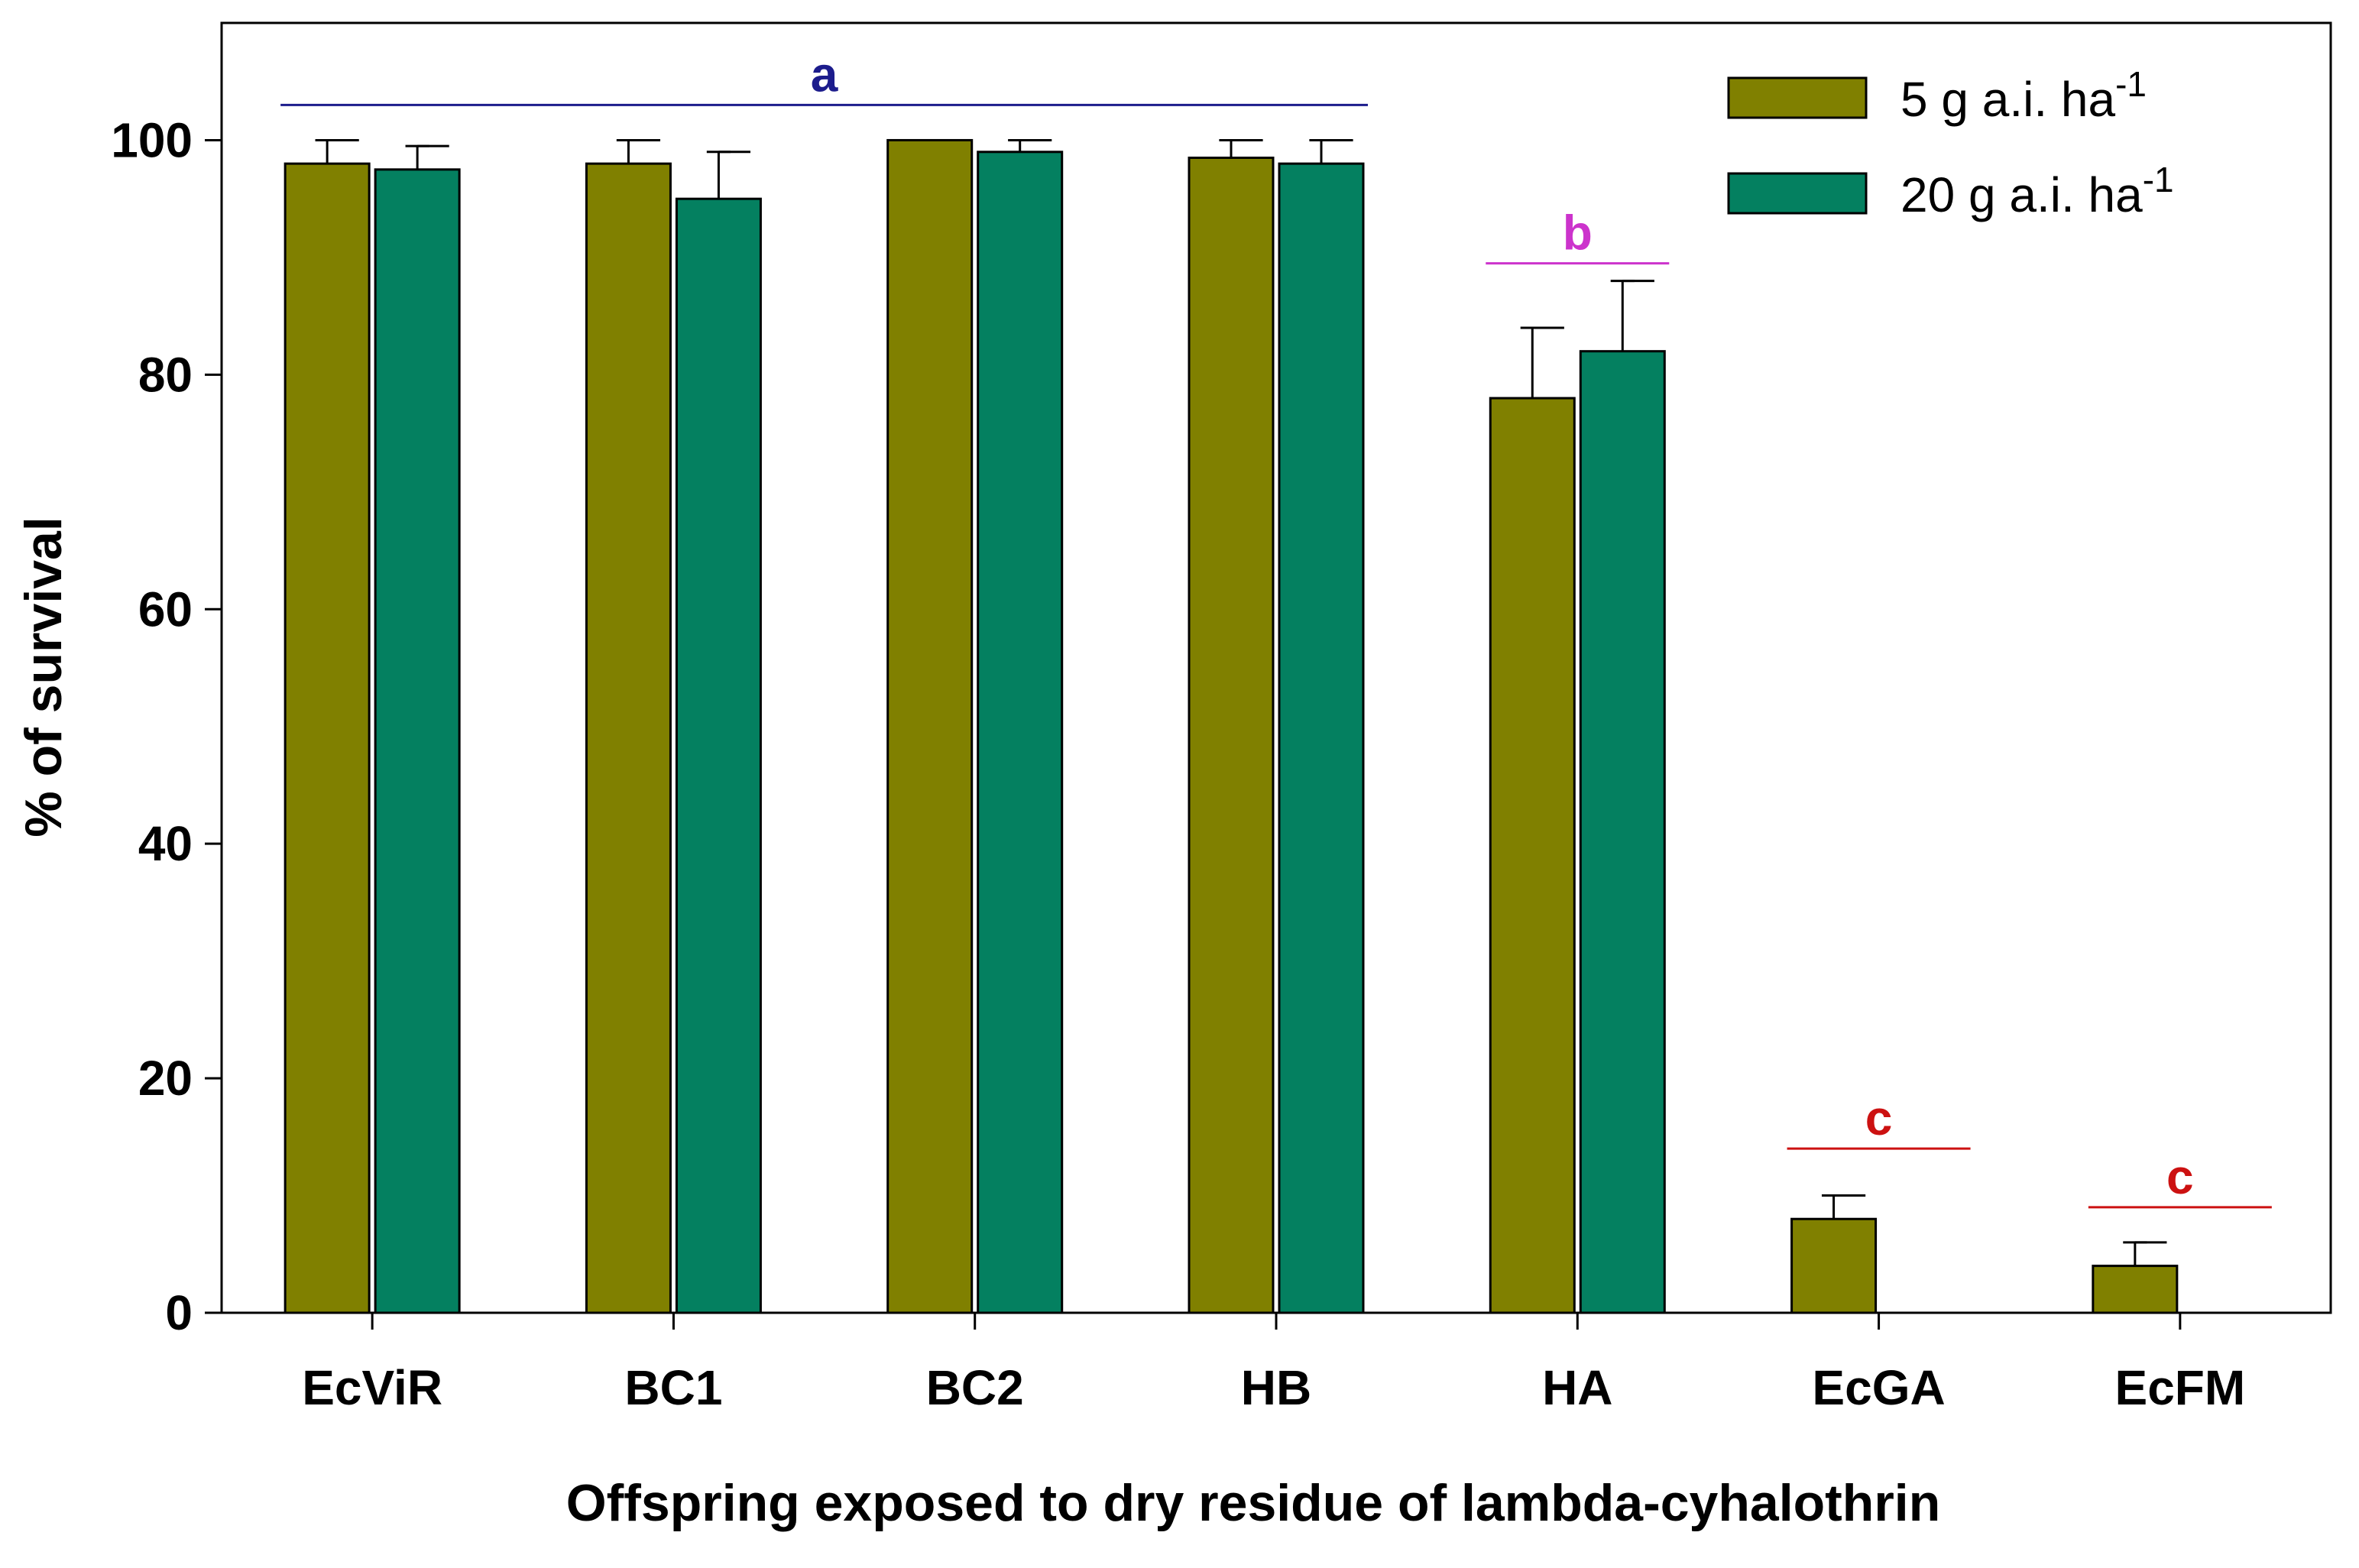 The image size is (2359, 1568). I want to click on y-tick-label: 20, so click(165, 1078).